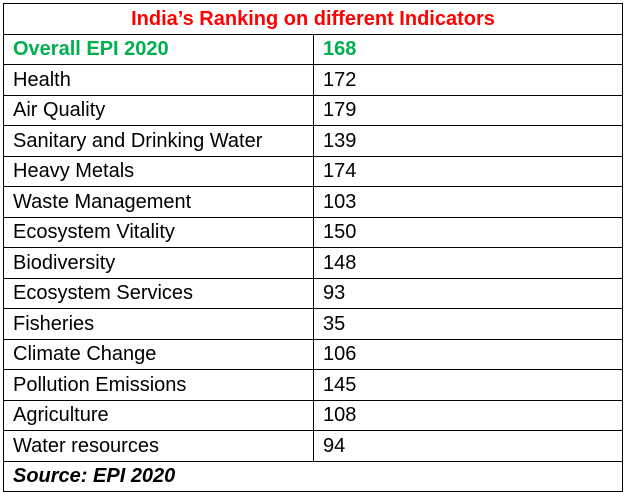  Describe the element at coordinates (158, 110) in the screenshot. I see `indicator-cell: Air Quality` at that location.